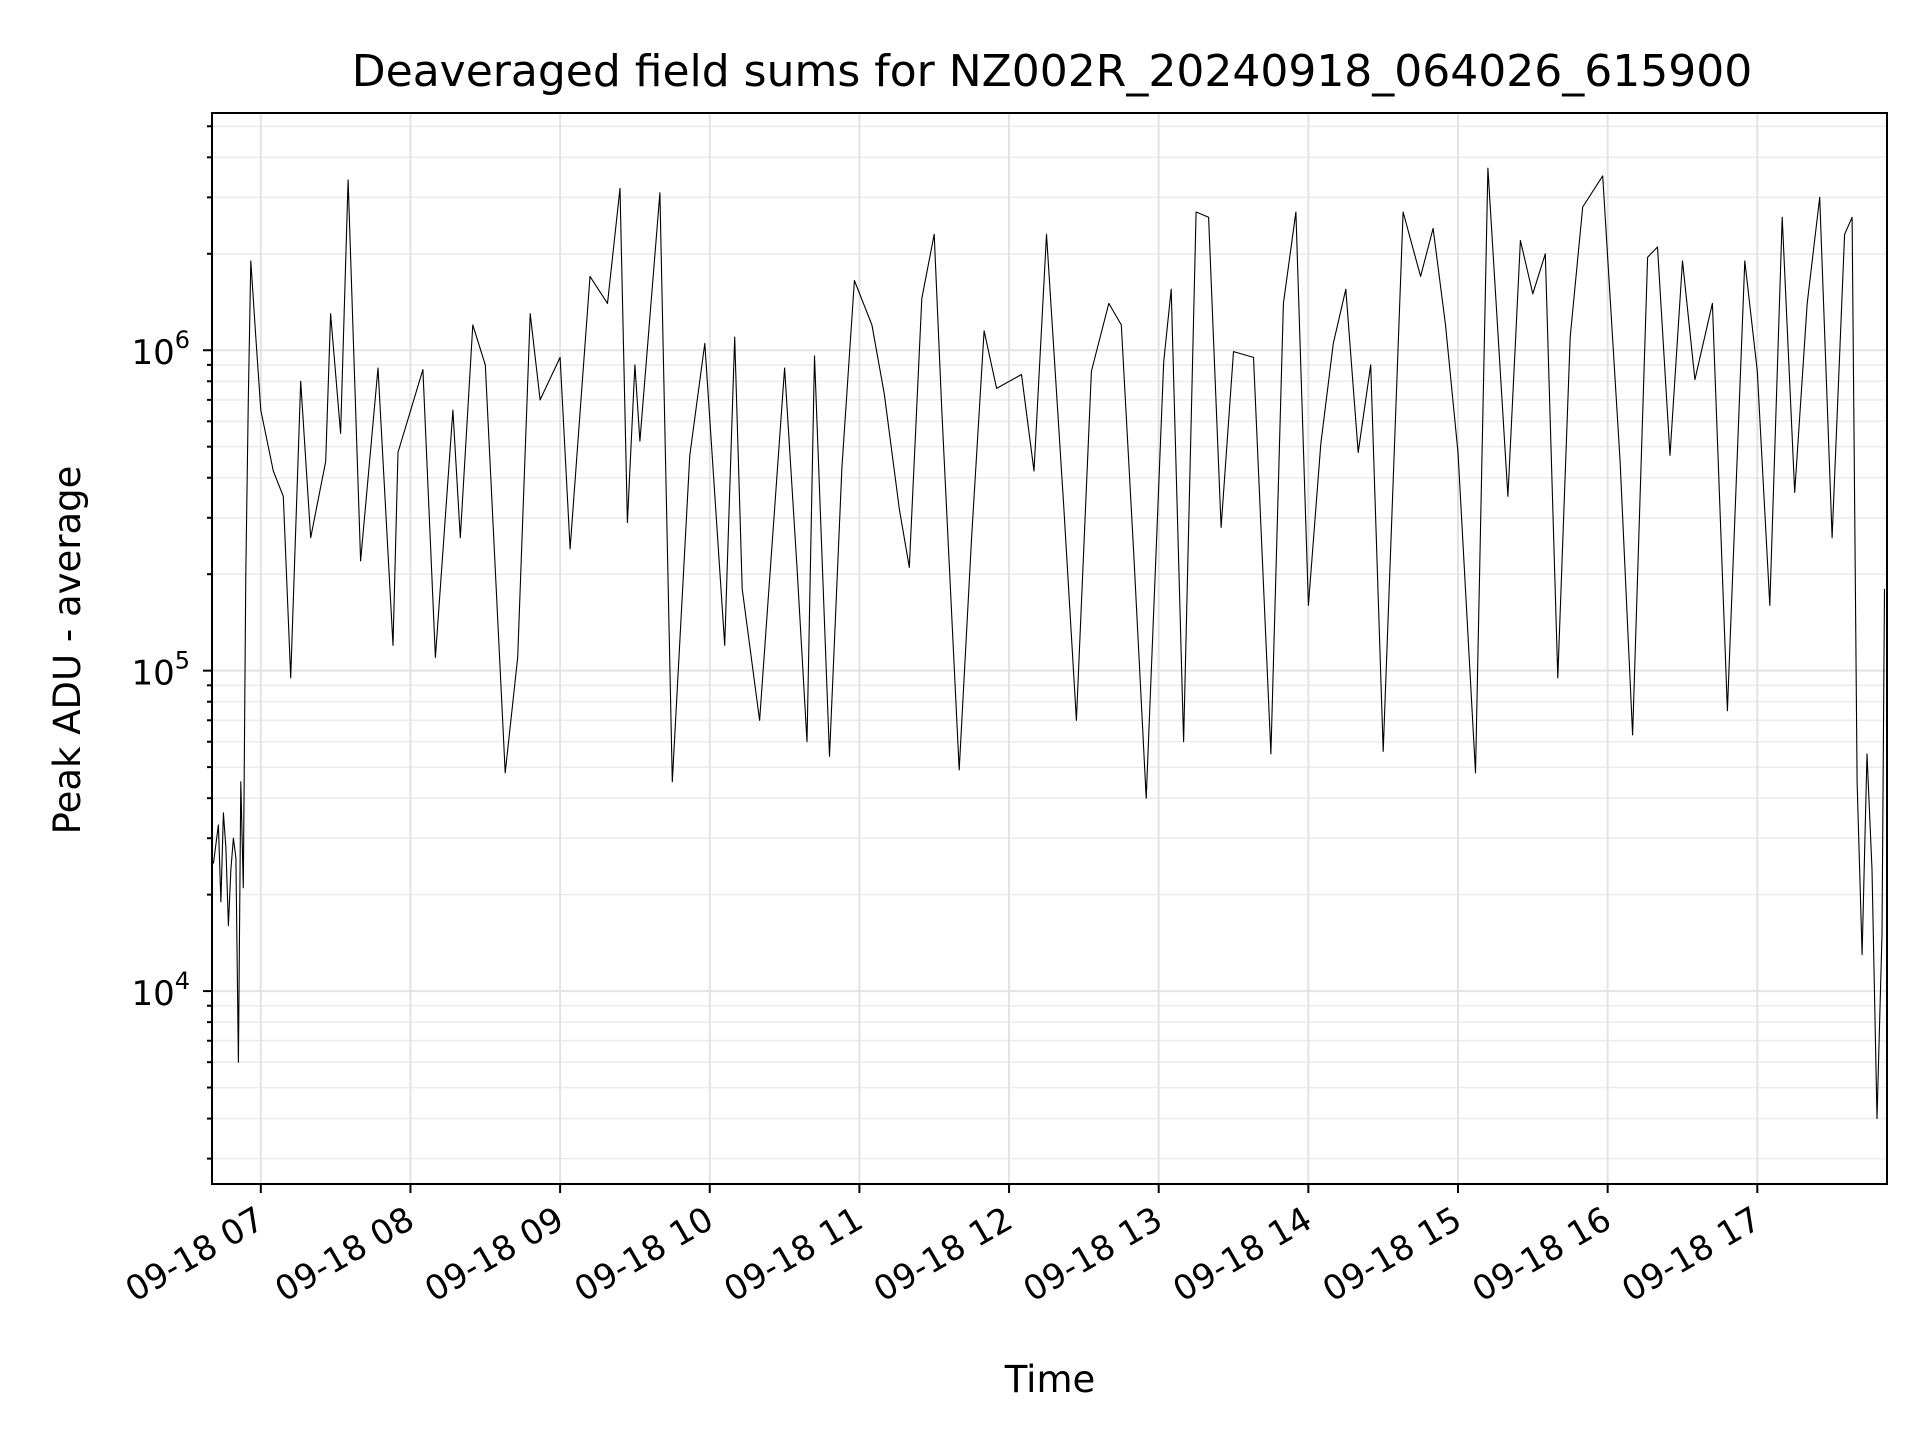 The width and height of the screenshot is (1920, 1440). What do you see at coordinates (494, 1254) in the screenshot?
I see `x-tick-label: 09-18 09` at bounding box center [494, 1254].